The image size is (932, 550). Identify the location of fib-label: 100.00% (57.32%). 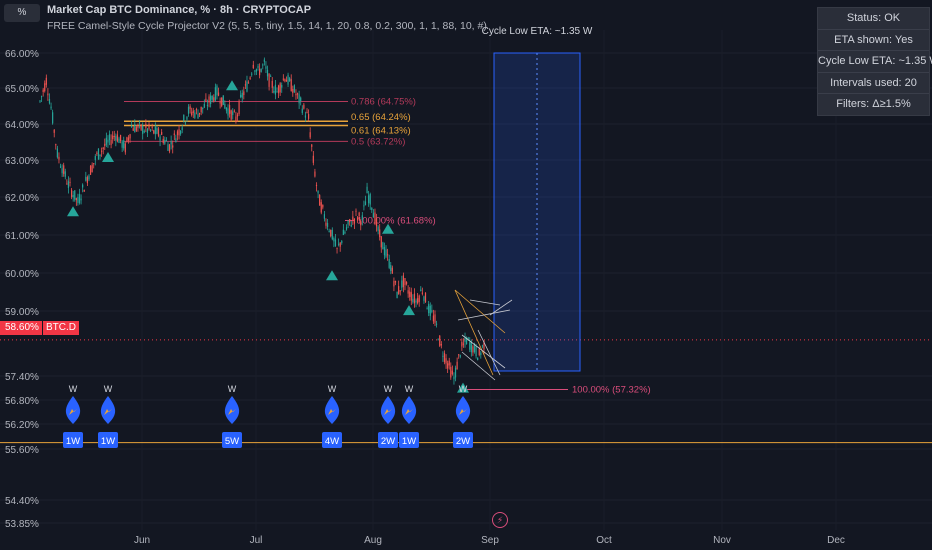
(611, 389).